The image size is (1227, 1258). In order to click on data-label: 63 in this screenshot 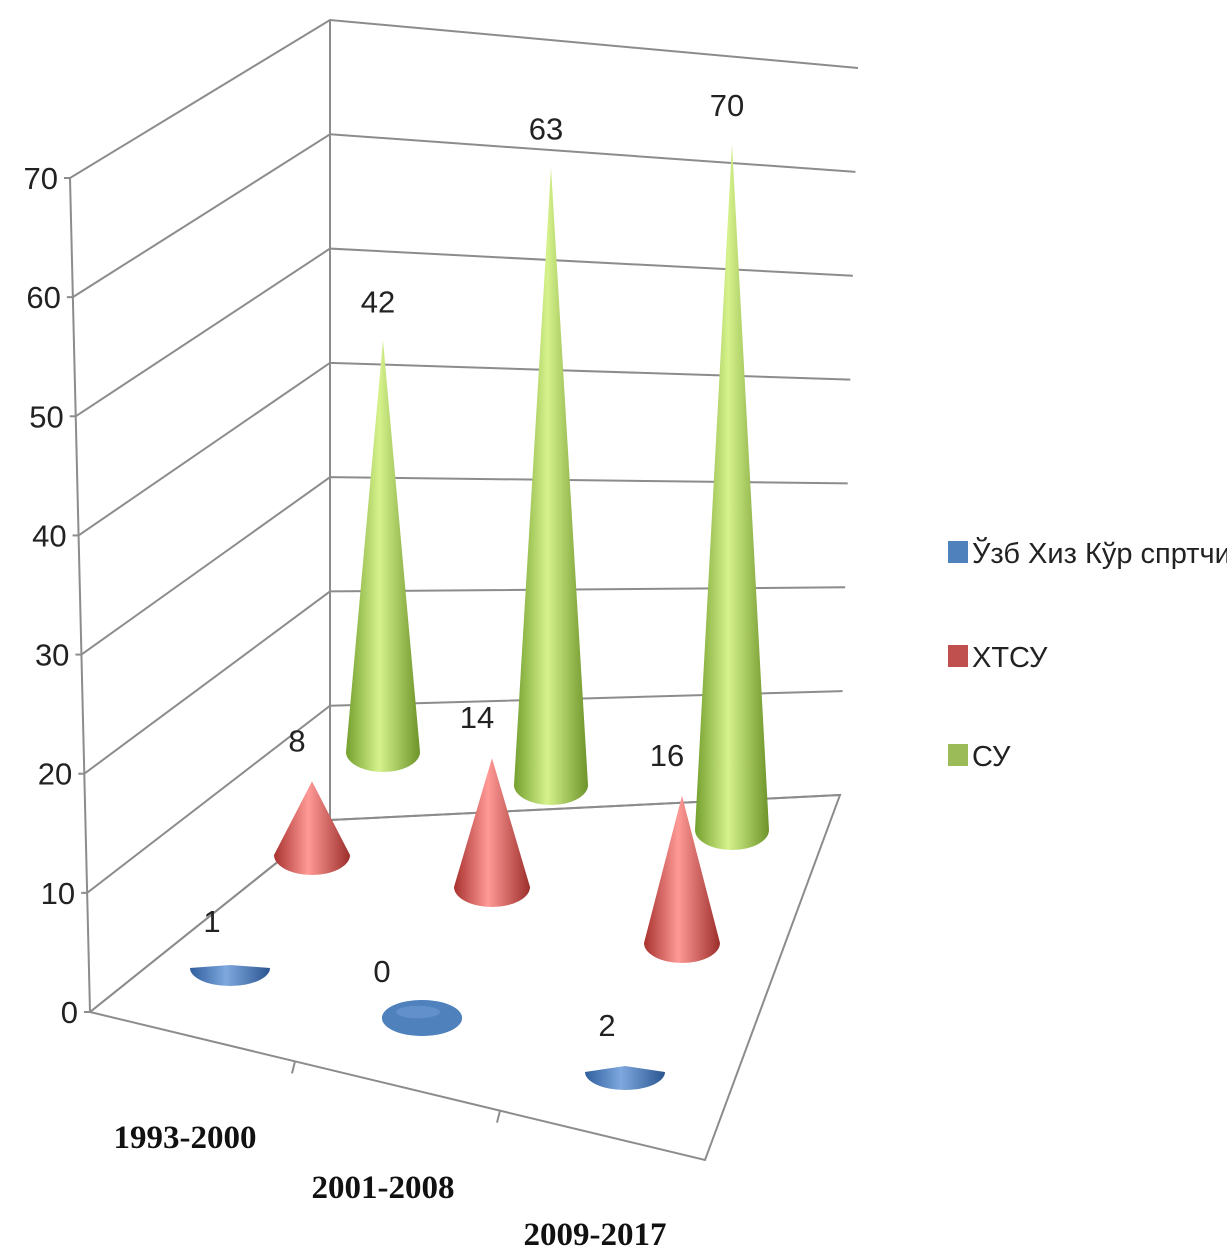, I will do `click(546, 129)`.